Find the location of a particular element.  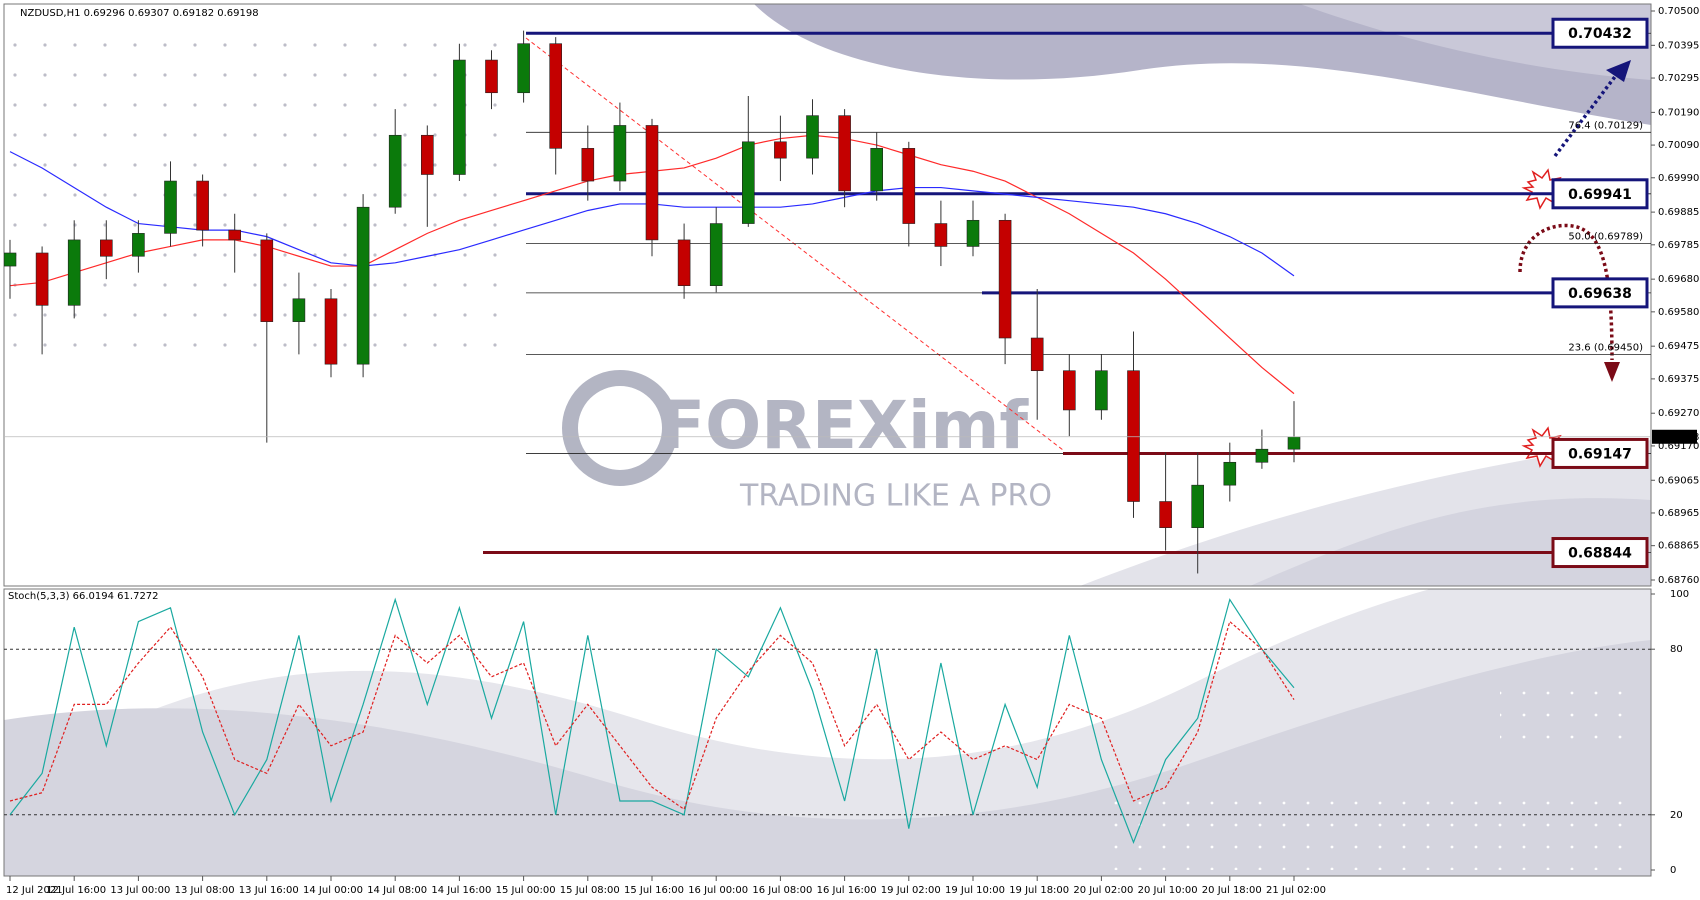

y-tick-label: 0 is located at coordinates (1673, 870).